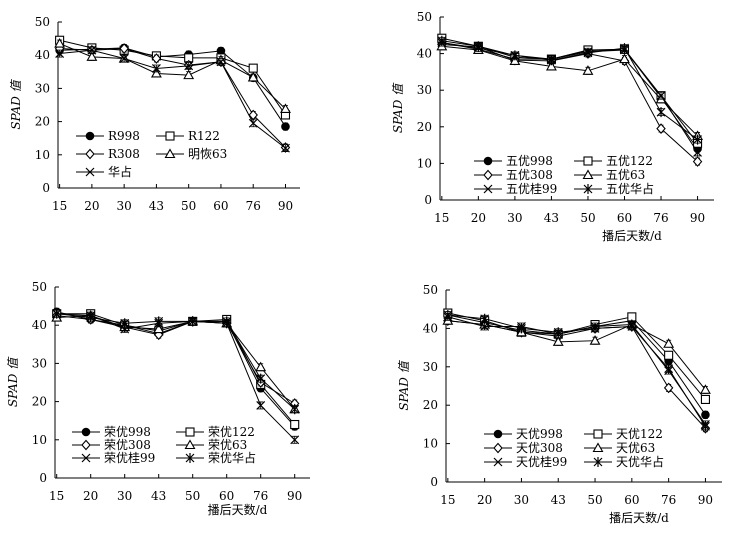  Describe the element at coordinates (551, 218) in the screenshot. I see `x-tick-label: 43` at that location.